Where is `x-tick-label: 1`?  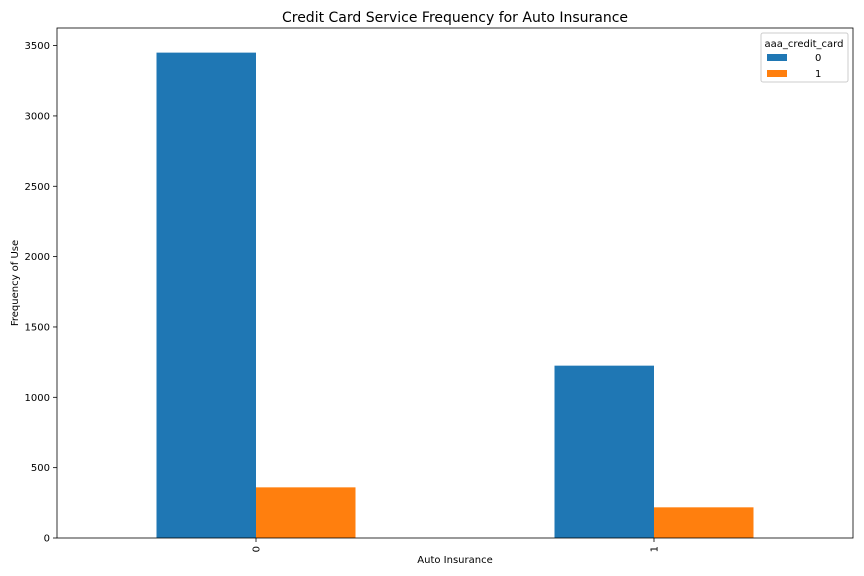 x-tick-label: 1 is located at coordinates (655, 549).